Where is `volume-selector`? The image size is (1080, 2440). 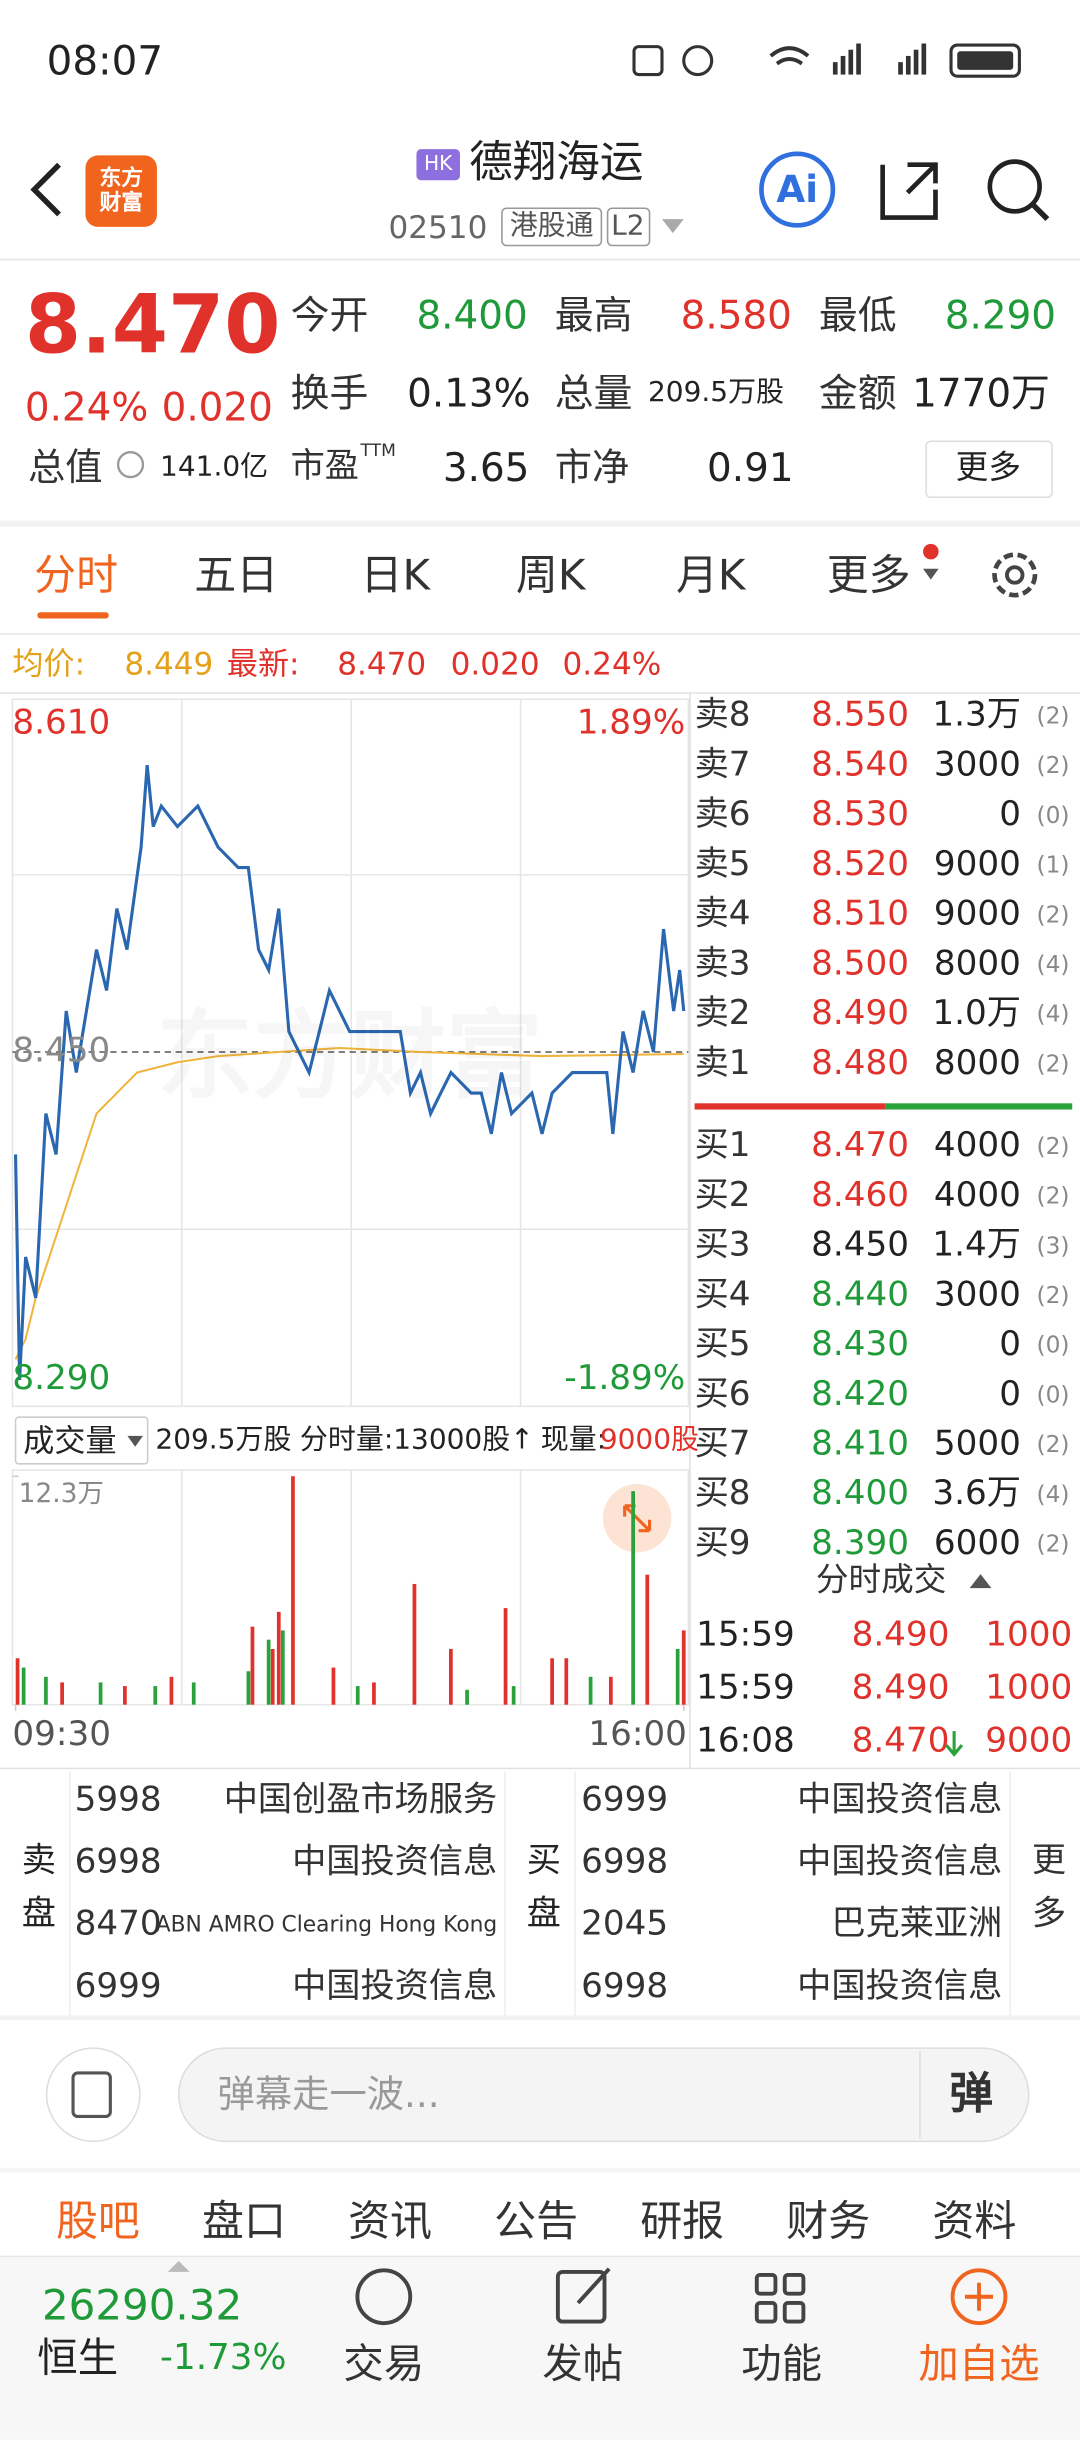
volume-selector is located at coordinates (81, 1440).